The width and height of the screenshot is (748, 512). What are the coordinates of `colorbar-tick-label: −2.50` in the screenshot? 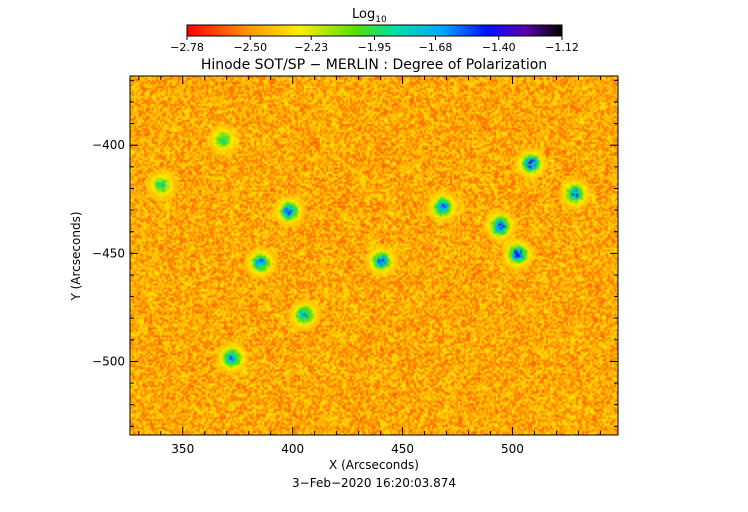 It's located at (250, 47).